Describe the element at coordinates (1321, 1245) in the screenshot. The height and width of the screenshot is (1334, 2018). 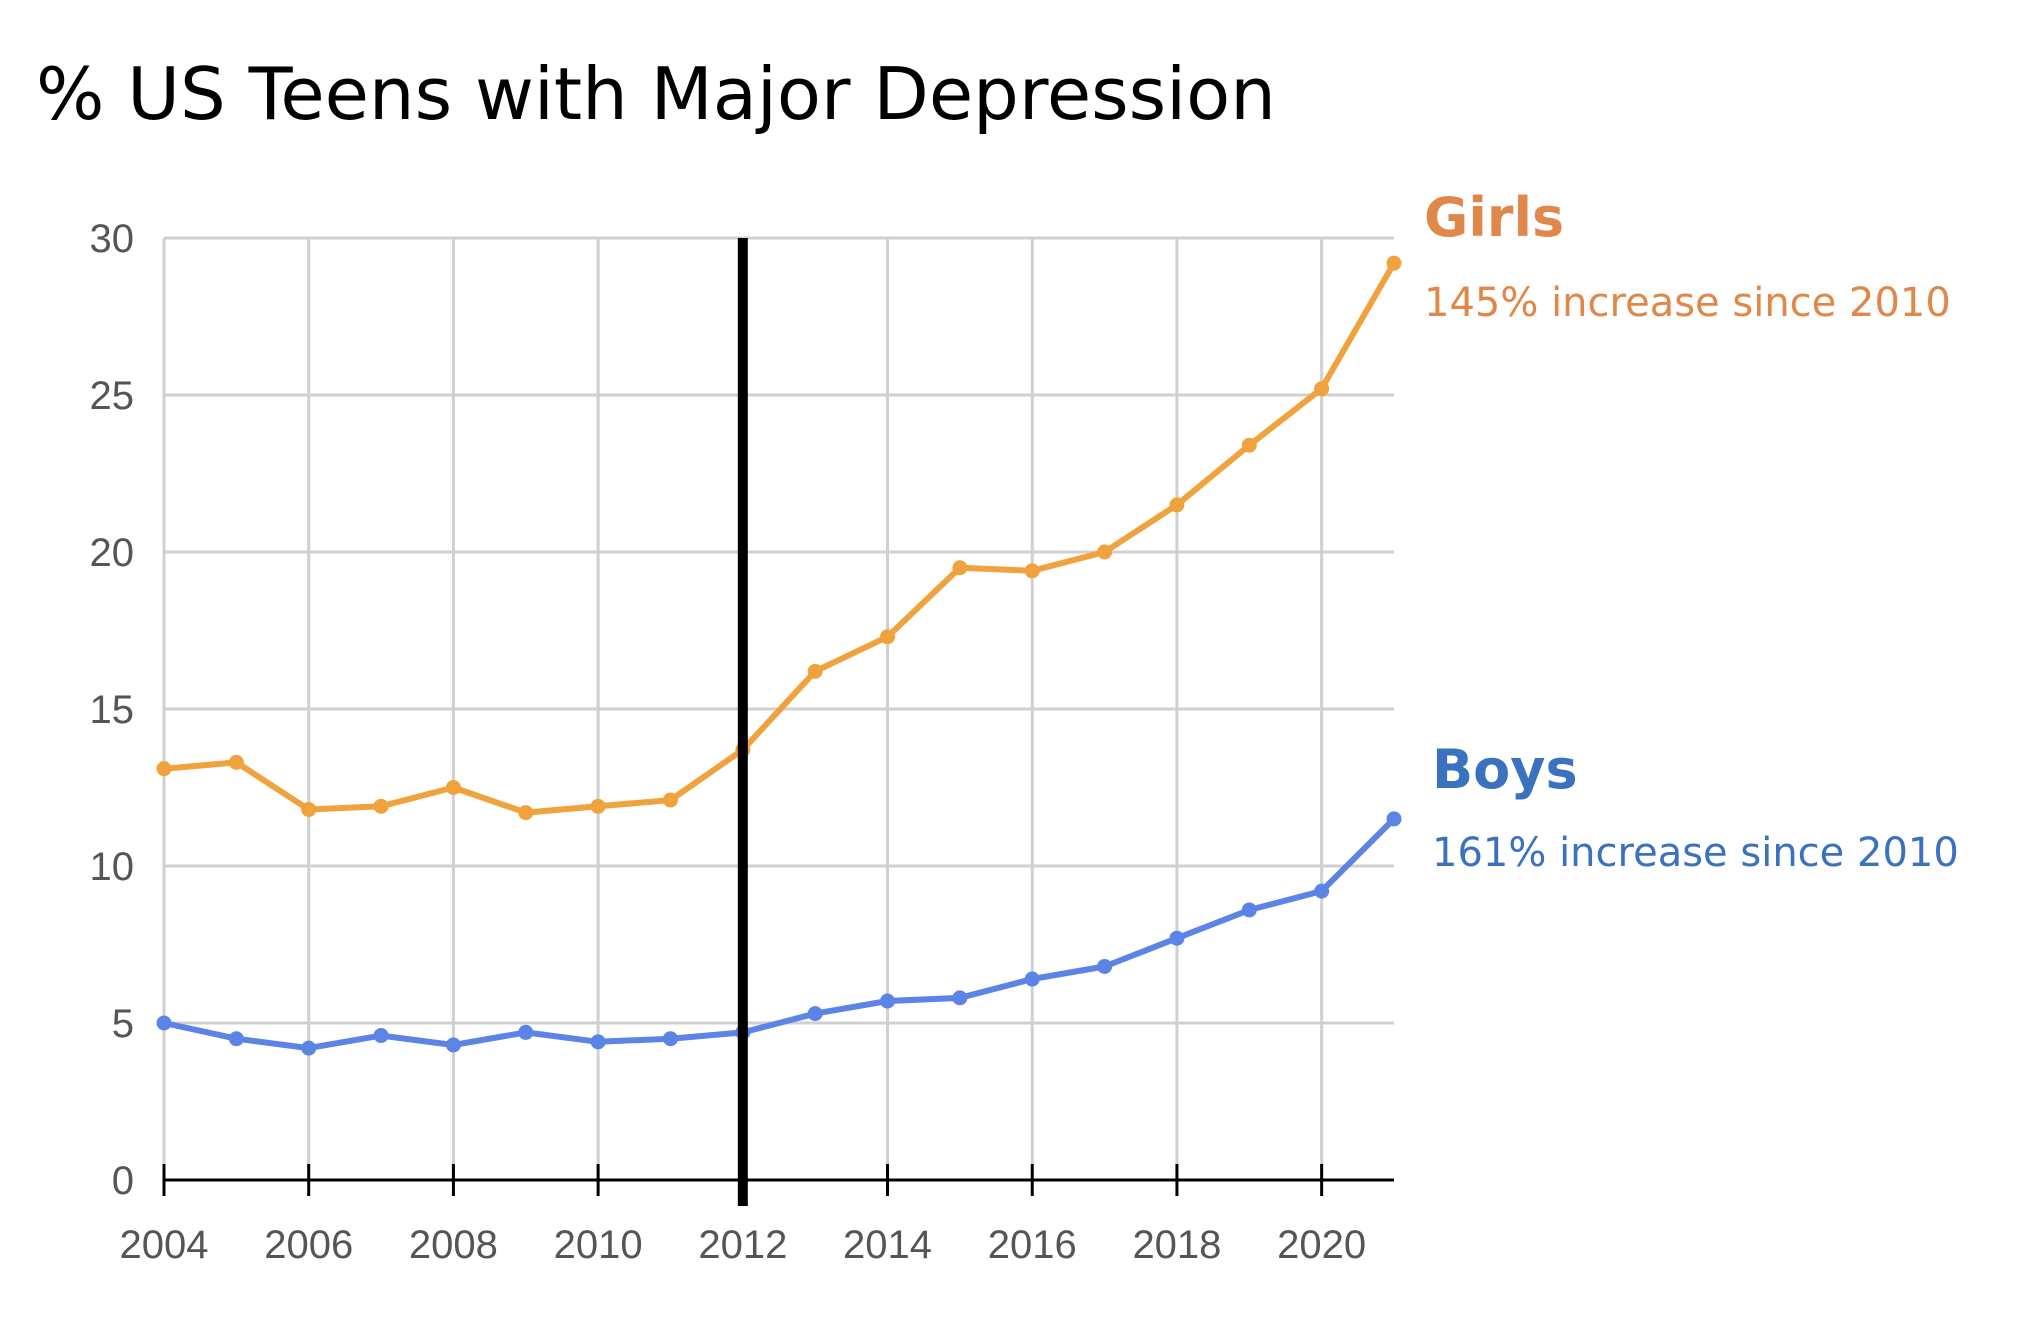
I see `x-tick-label-2020: 2020` at that location.